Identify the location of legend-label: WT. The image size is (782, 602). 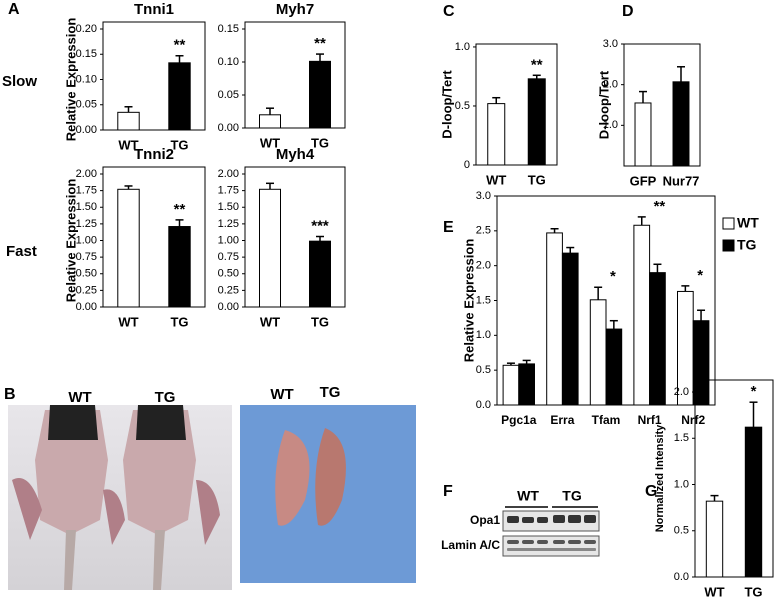
(748, 223).